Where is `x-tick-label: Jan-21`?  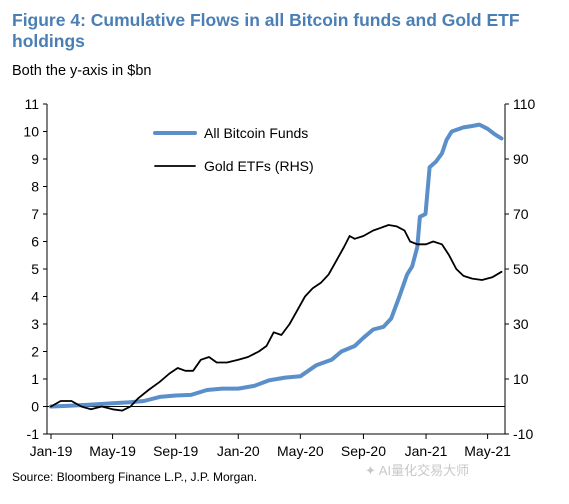
x-tick-label: Jan-21 is located at coordinates (426, 451).